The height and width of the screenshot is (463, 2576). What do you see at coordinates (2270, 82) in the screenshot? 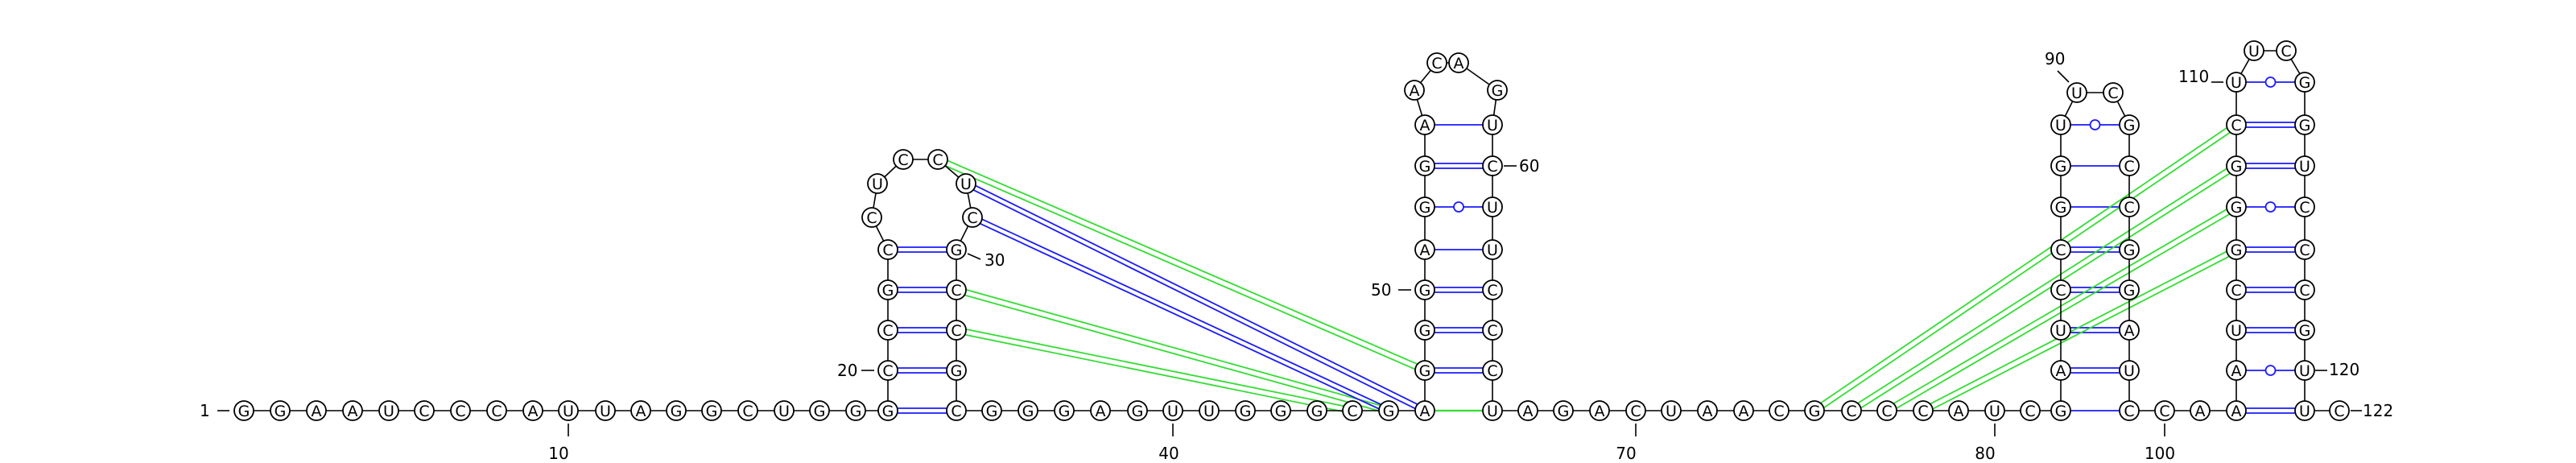
I see `wobble-marker` at bounding box center [2270, 82].